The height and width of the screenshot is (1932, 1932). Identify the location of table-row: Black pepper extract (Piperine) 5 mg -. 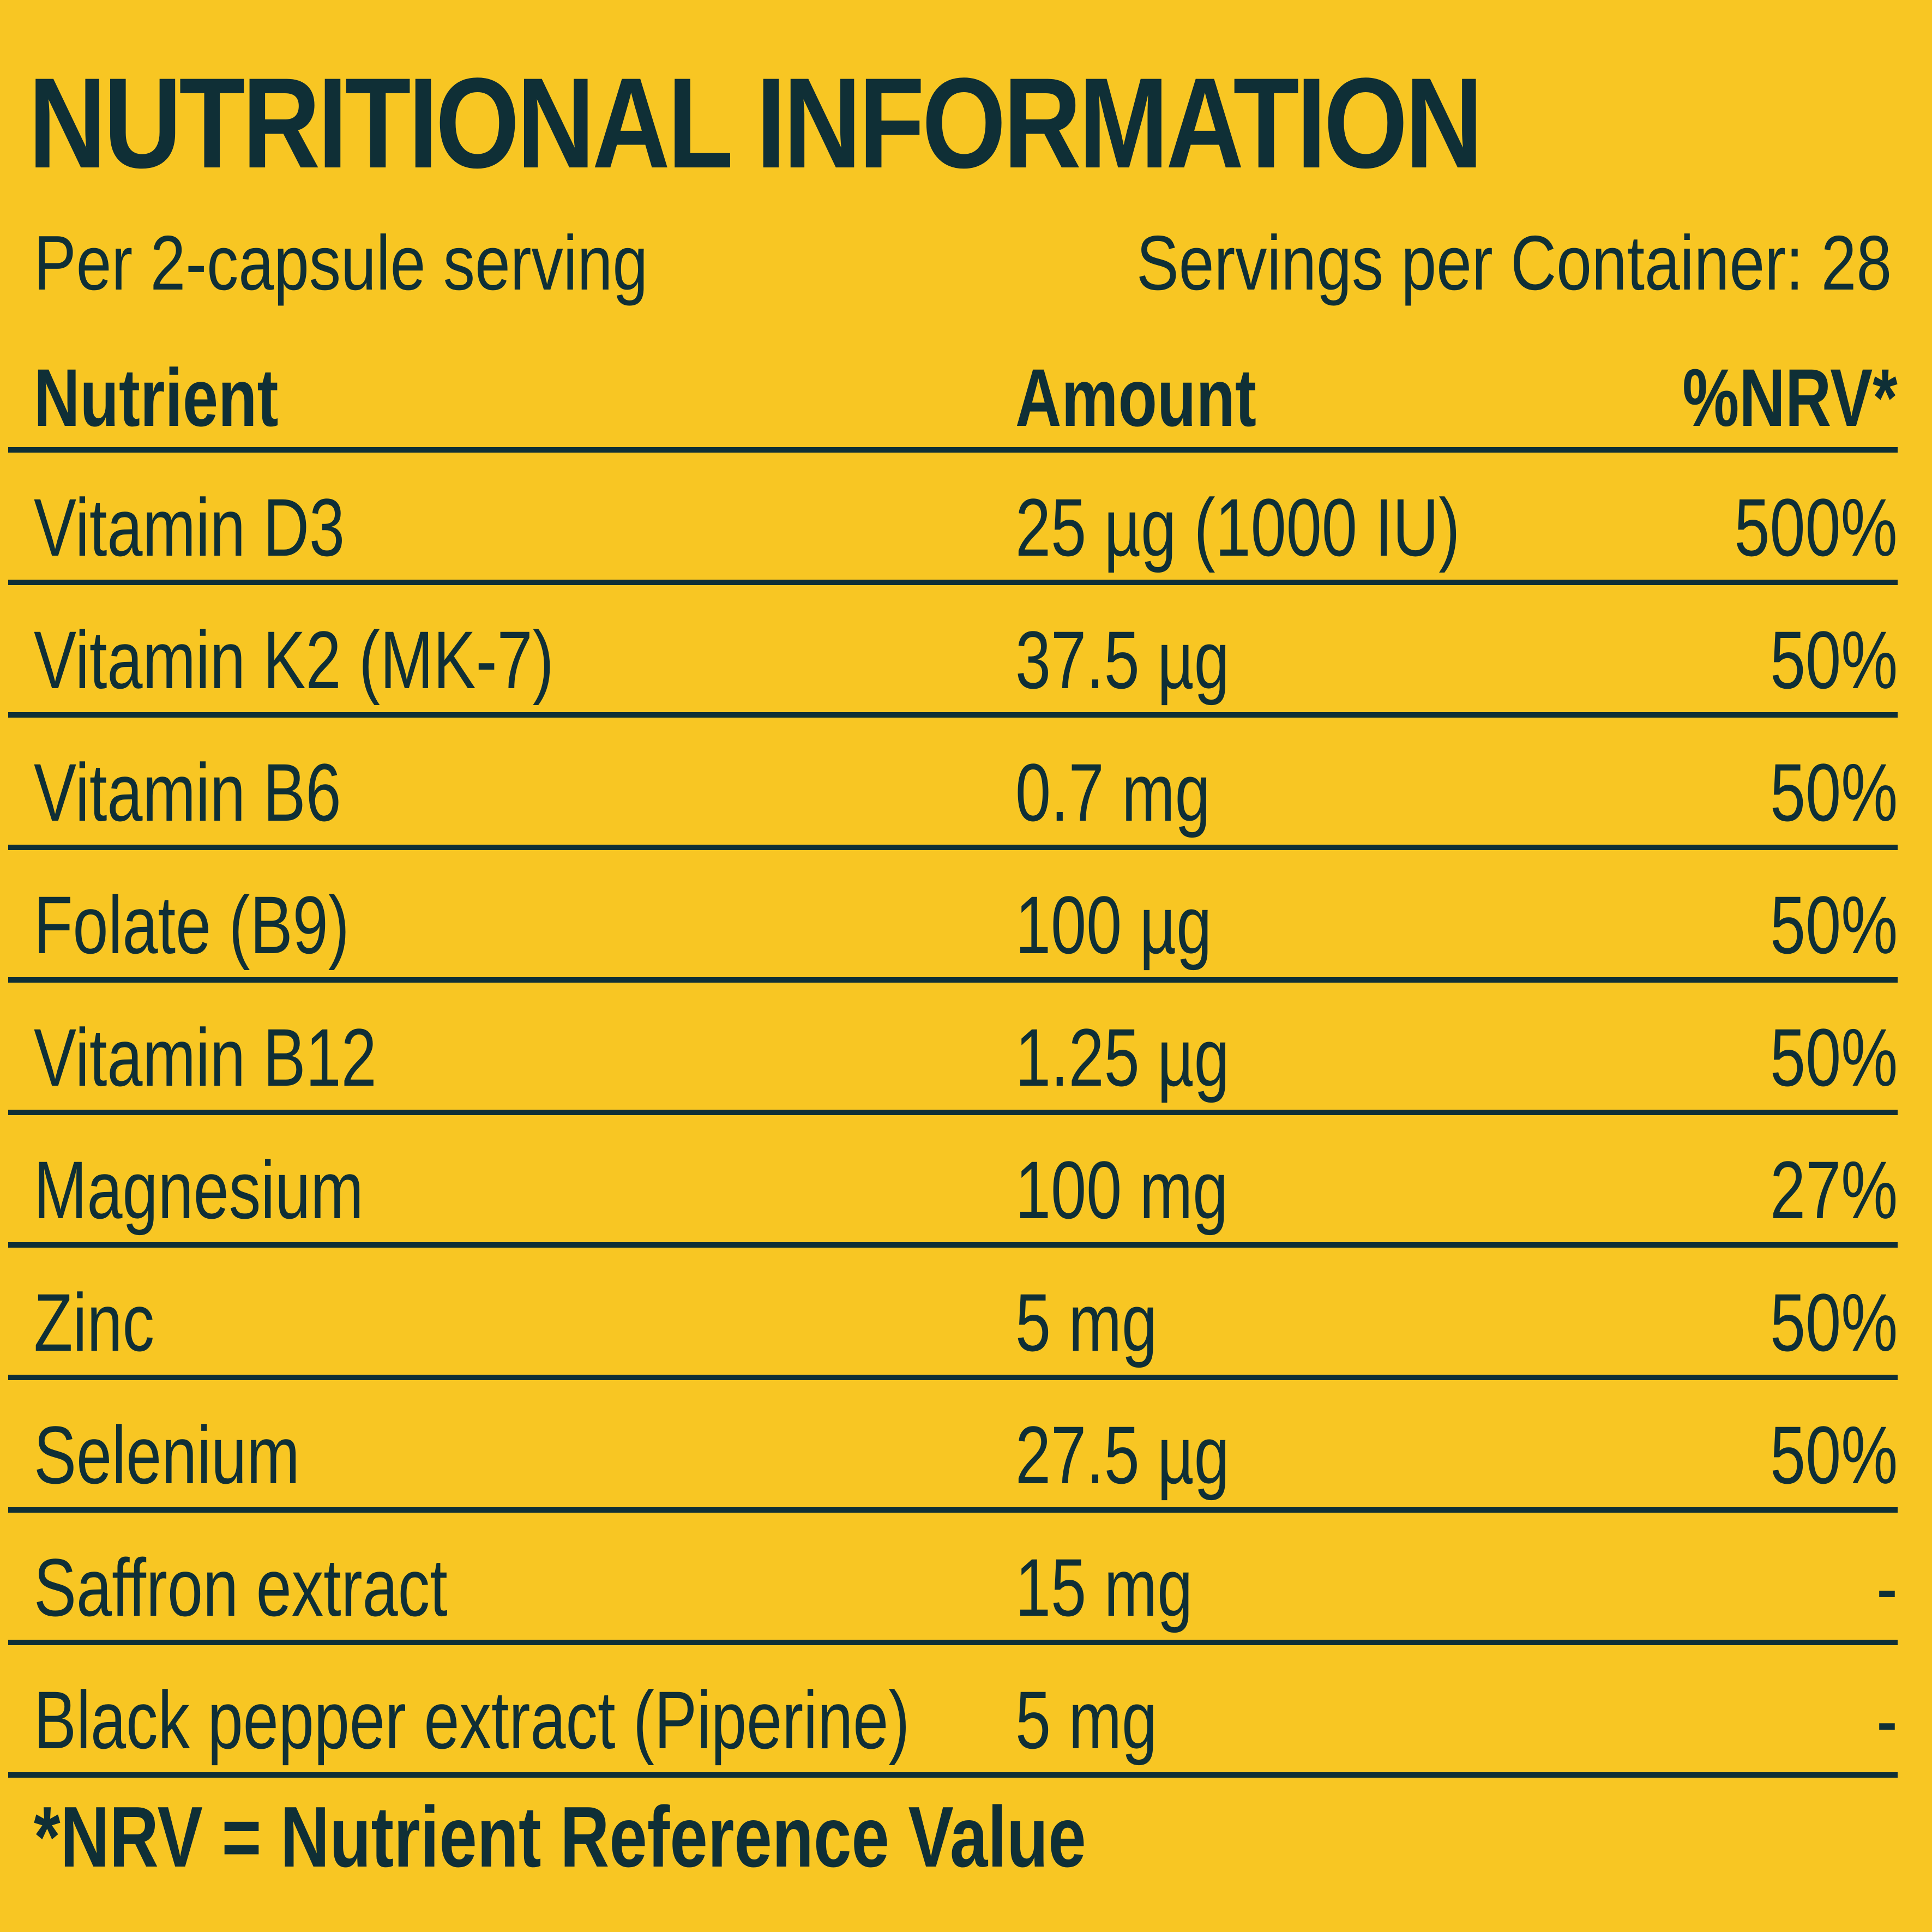
(953, 1711).